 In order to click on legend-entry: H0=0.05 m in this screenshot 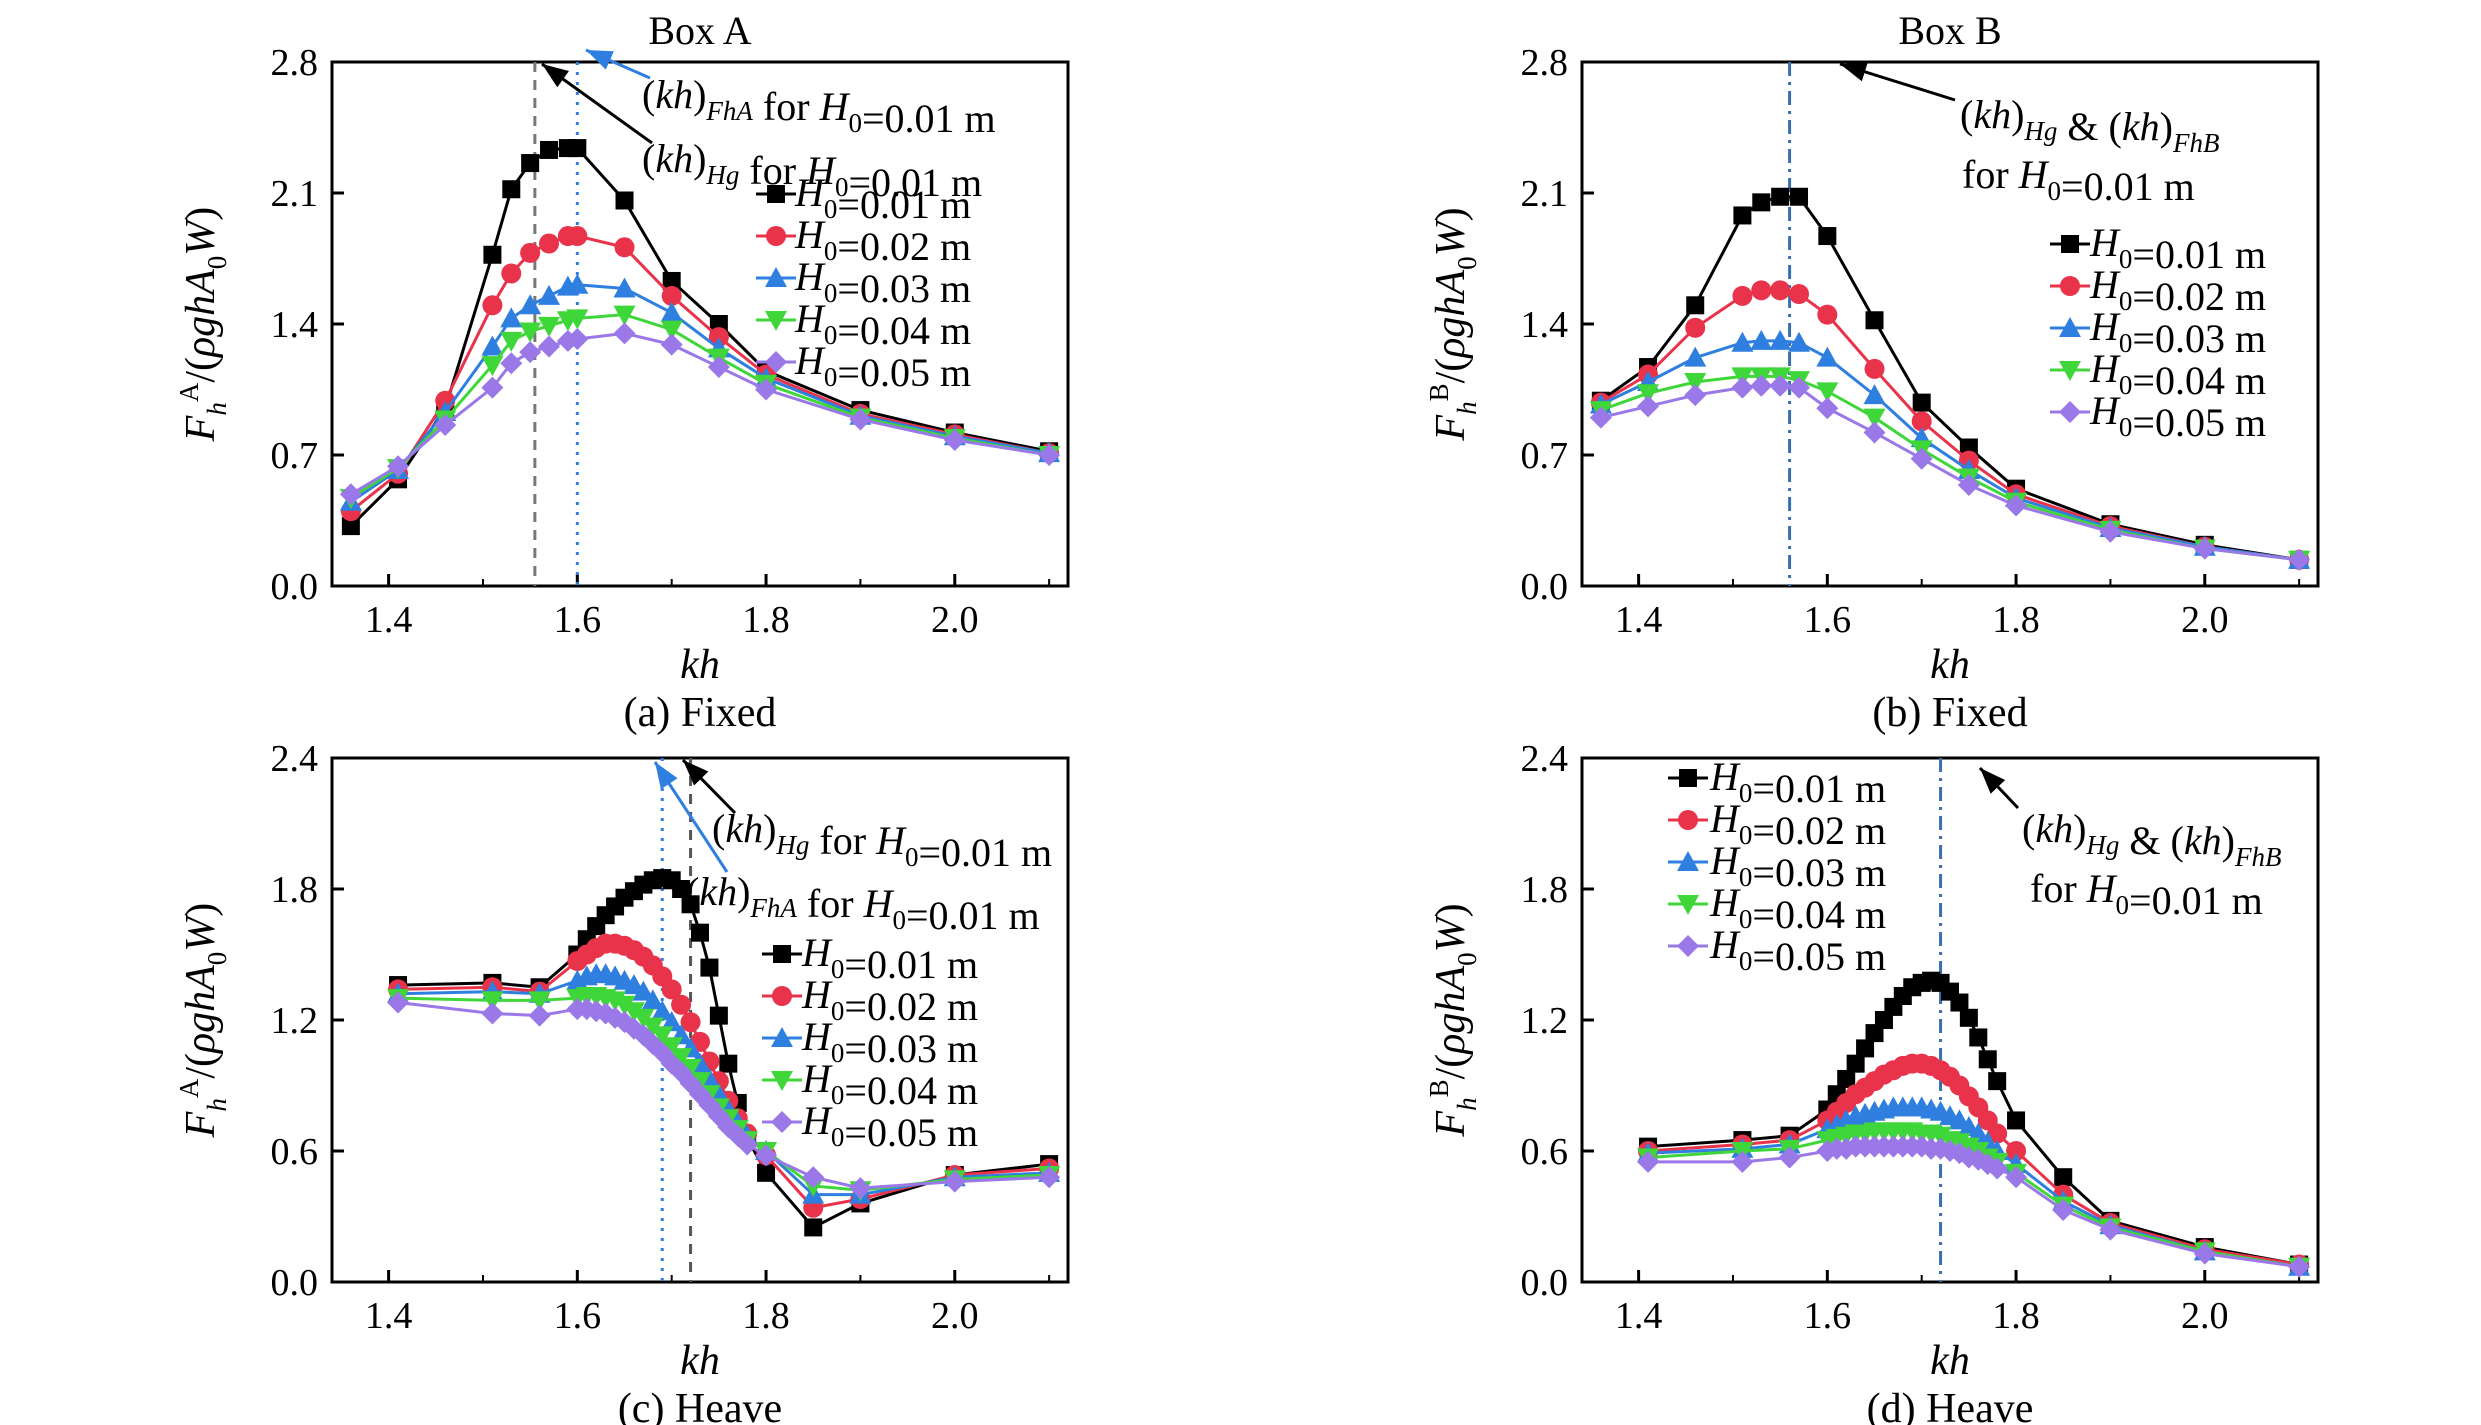, I will do `click(882, 366)`.